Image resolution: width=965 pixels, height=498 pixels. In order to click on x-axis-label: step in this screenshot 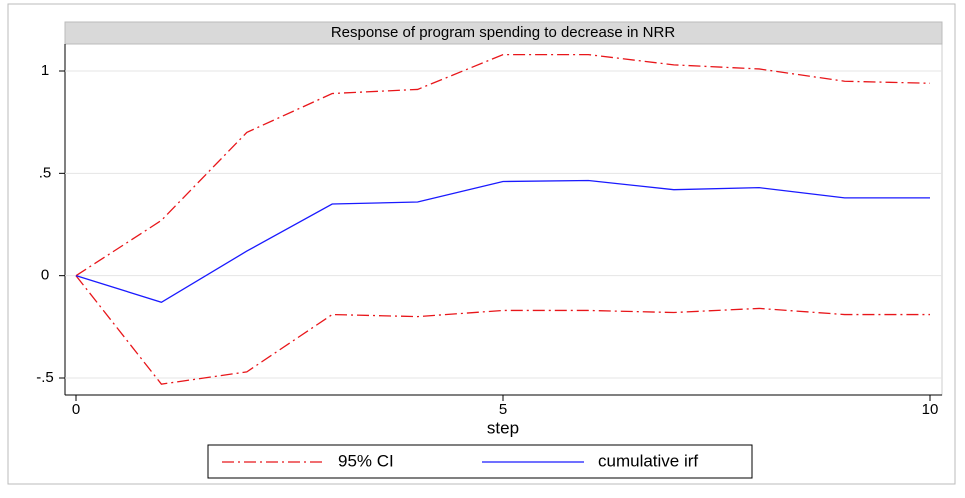, I will do `click(503, 427)`.